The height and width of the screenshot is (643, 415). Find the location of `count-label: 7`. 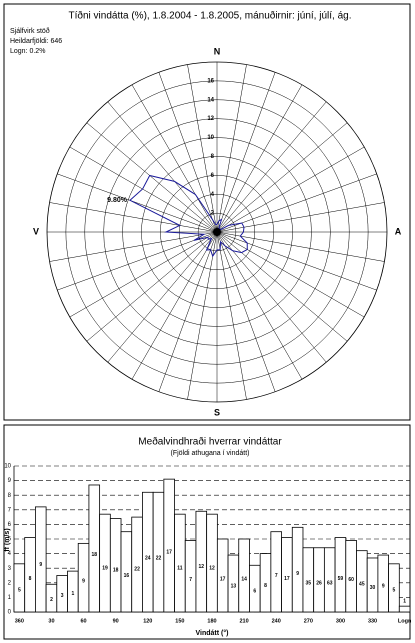

count-label: 7 is located at coordinates (276, 576).